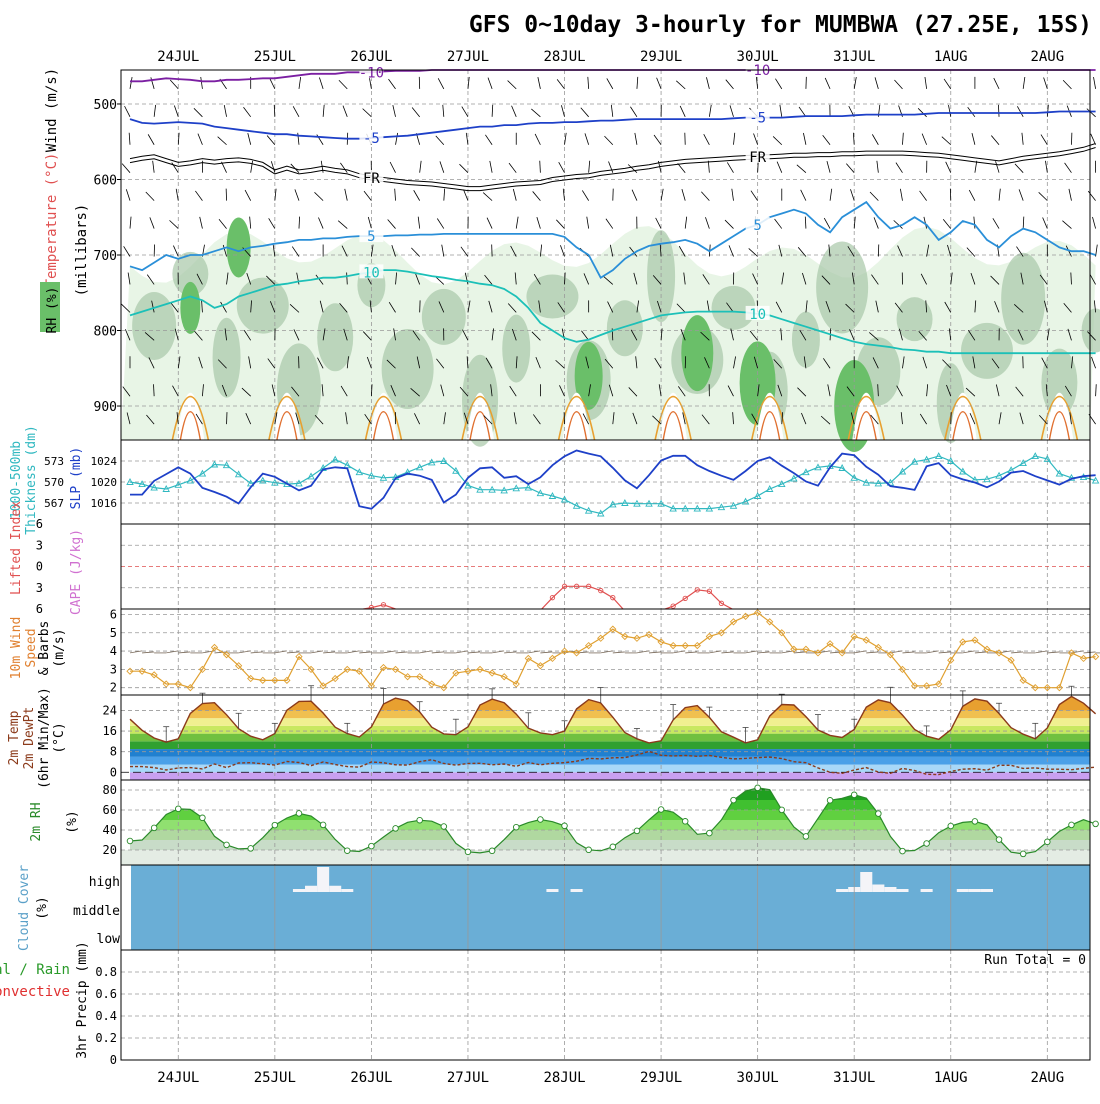 The height and width of the screenshot is (1104, 1100). Describe the element at coordinates (52, 220) in the screenshot. I see `temperature-label: Temperature (°C)` at that location.